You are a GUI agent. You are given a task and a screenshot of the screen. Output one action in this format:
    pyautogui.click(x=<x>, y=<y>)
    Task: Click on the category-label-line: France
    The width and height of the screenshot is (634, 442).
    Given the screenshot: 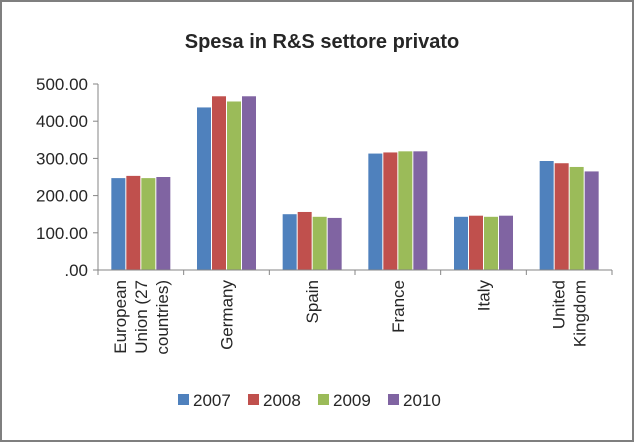 What is the action you would take?
    pyautogui.click(x=398, y=306)
    